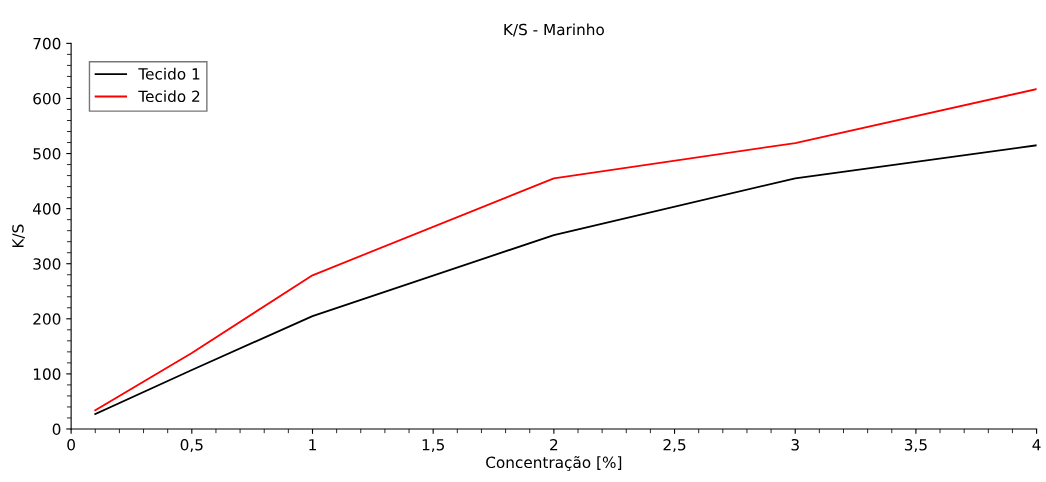 The height and width of the screenshot is (482, 1046). Describe the element at coordinates (433, 446) in the screenshot. I see `x-tick-label: 1,5` at that location.